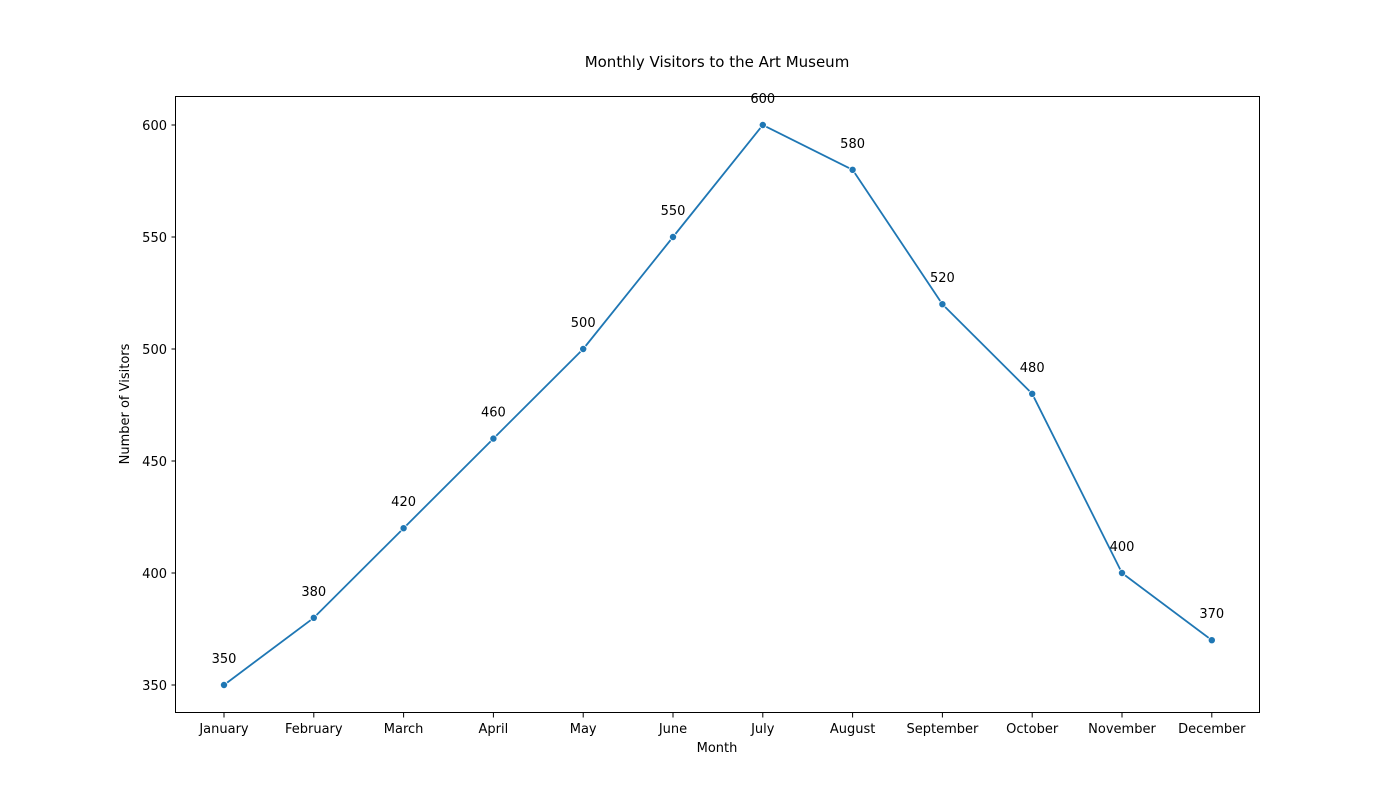 The image size is (1400, 800). What do you see at coordinates (852, 144) in the screenshot?
I see `data-label: 580` at bounding box center [852, 144].